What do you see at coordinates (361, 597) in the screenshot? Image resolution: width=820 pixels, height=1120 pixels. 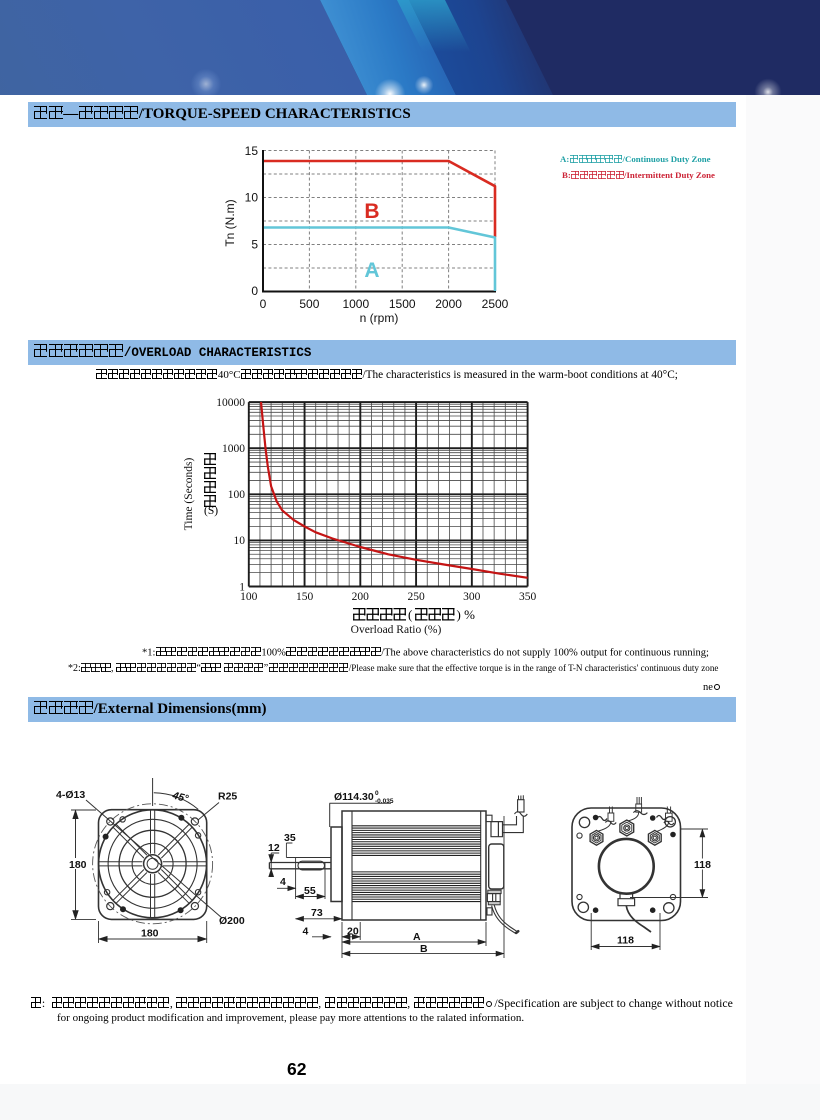 I see `svg-text: 200` at bounding box center [361, 597].